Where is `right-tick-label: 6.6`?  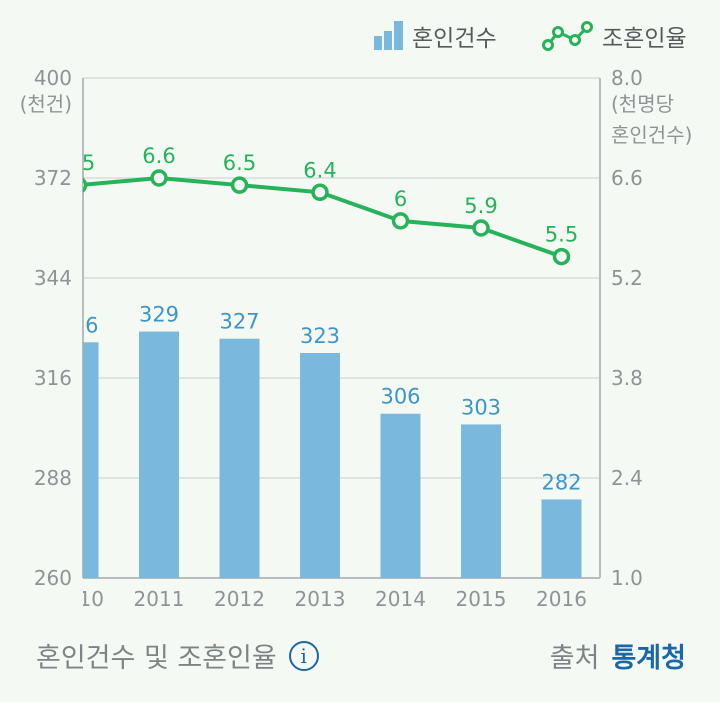 right-tick-label: 6.6 is located at coordinates (627, 178).